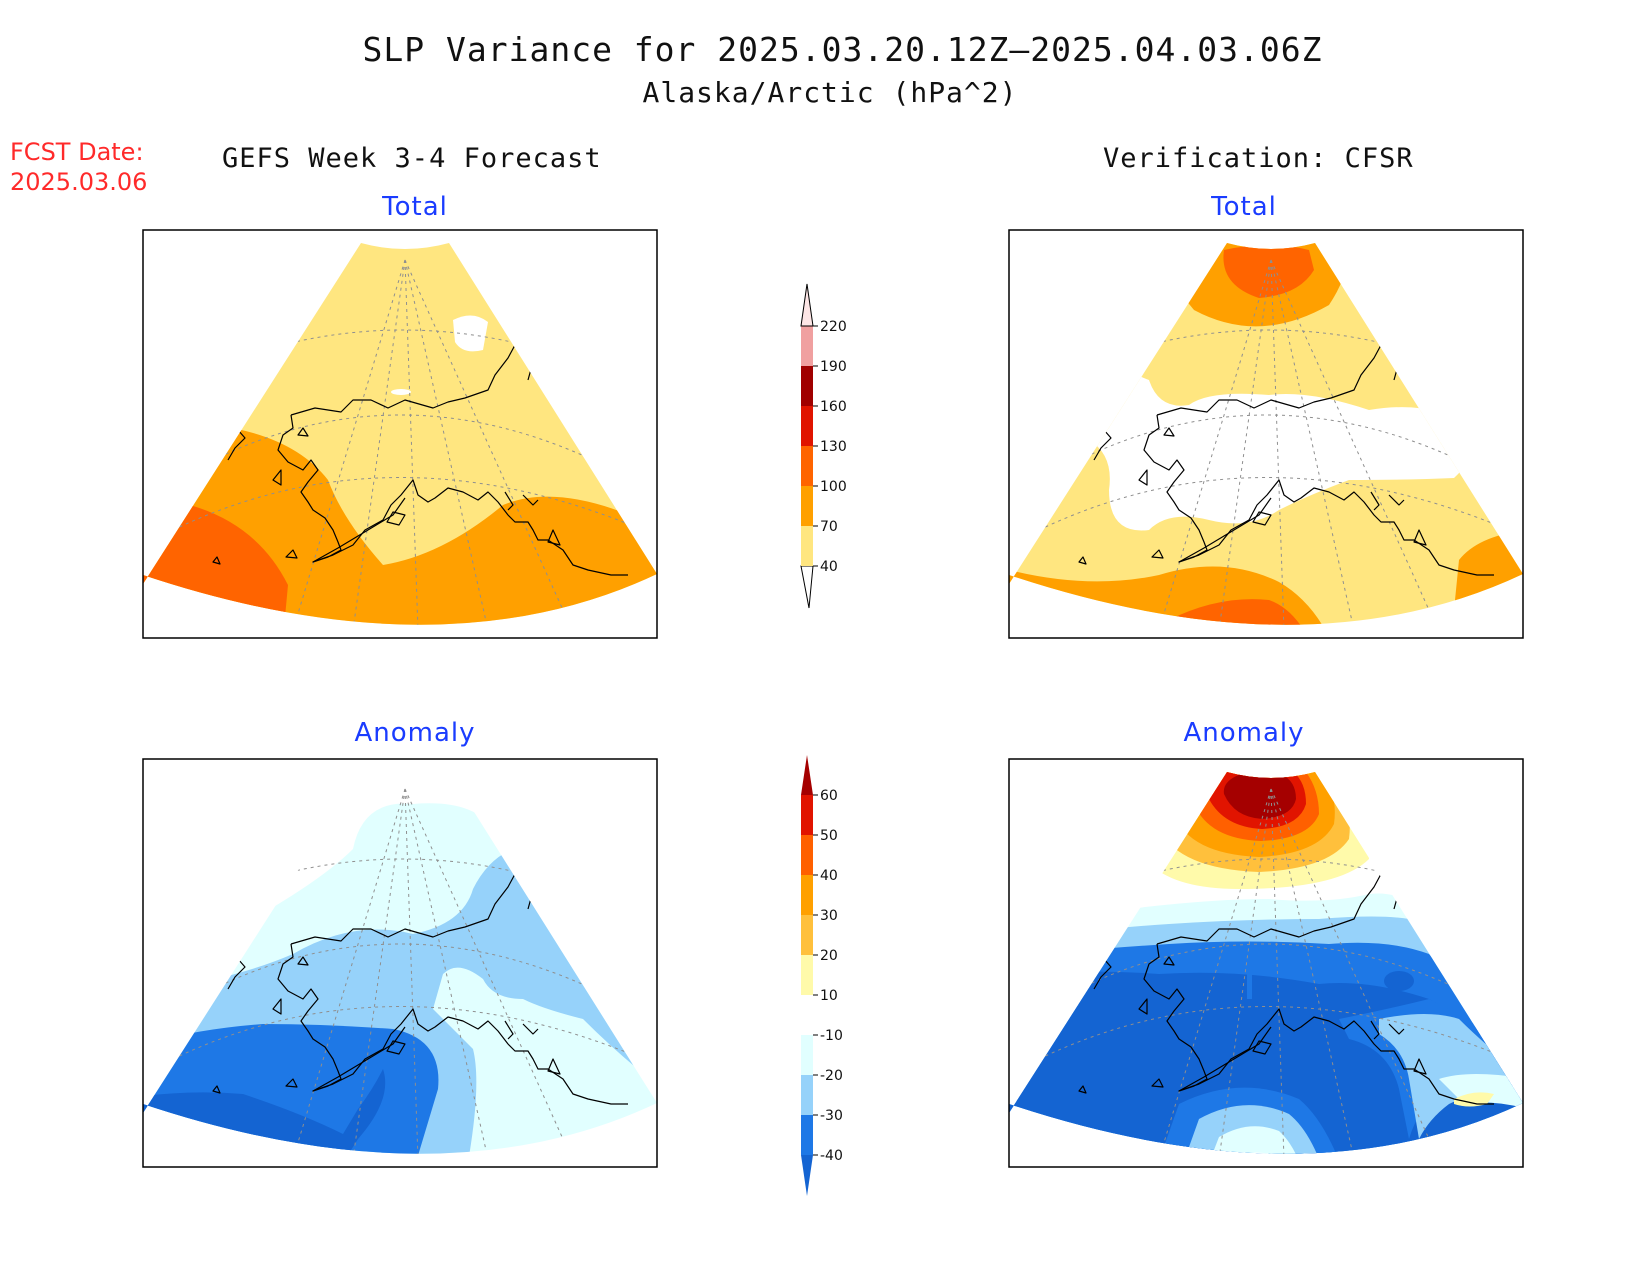 Image resolution: width=1650 pixels, height=1275 pixels. I want to click on colorbar-anomaly-label: -30, so click(831, 1116).